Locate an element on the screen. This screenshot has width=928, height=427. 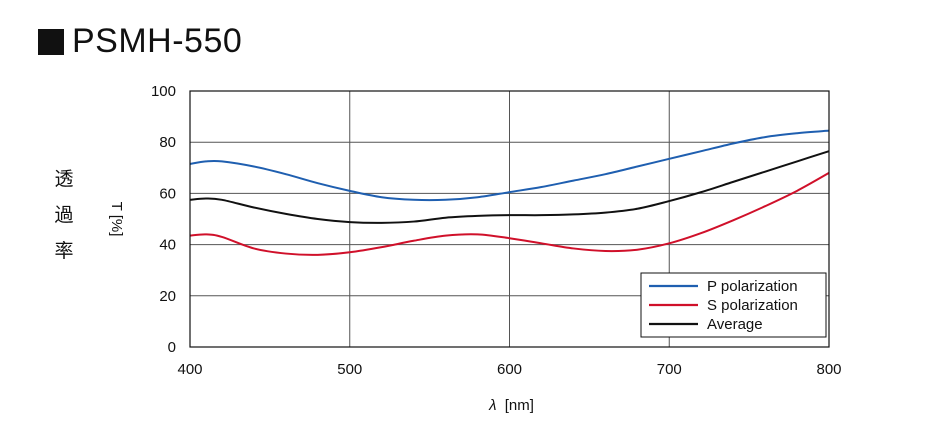
x-tick-label: 500 is located at coordinates (349, 369).